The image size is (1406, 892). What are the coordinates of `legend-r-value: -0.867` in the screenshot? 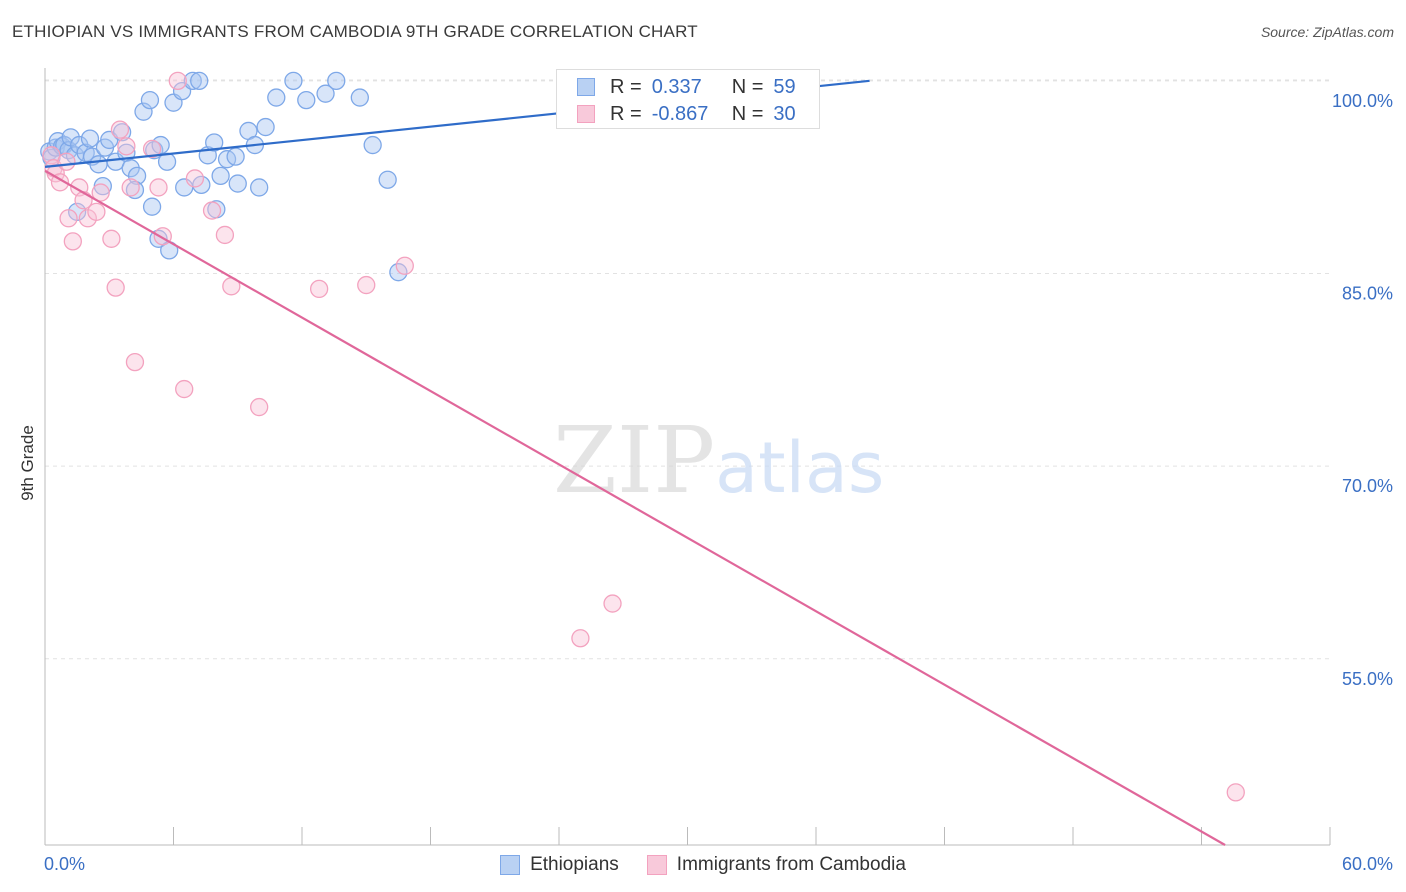 It's located at (680, 113).